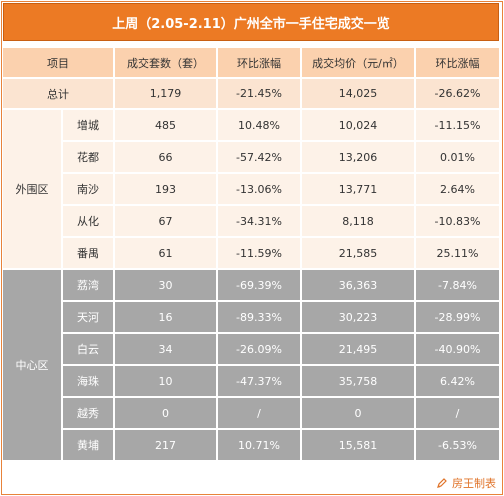  I want to click on cell-units-change: 10.48%, so click(260, 125).